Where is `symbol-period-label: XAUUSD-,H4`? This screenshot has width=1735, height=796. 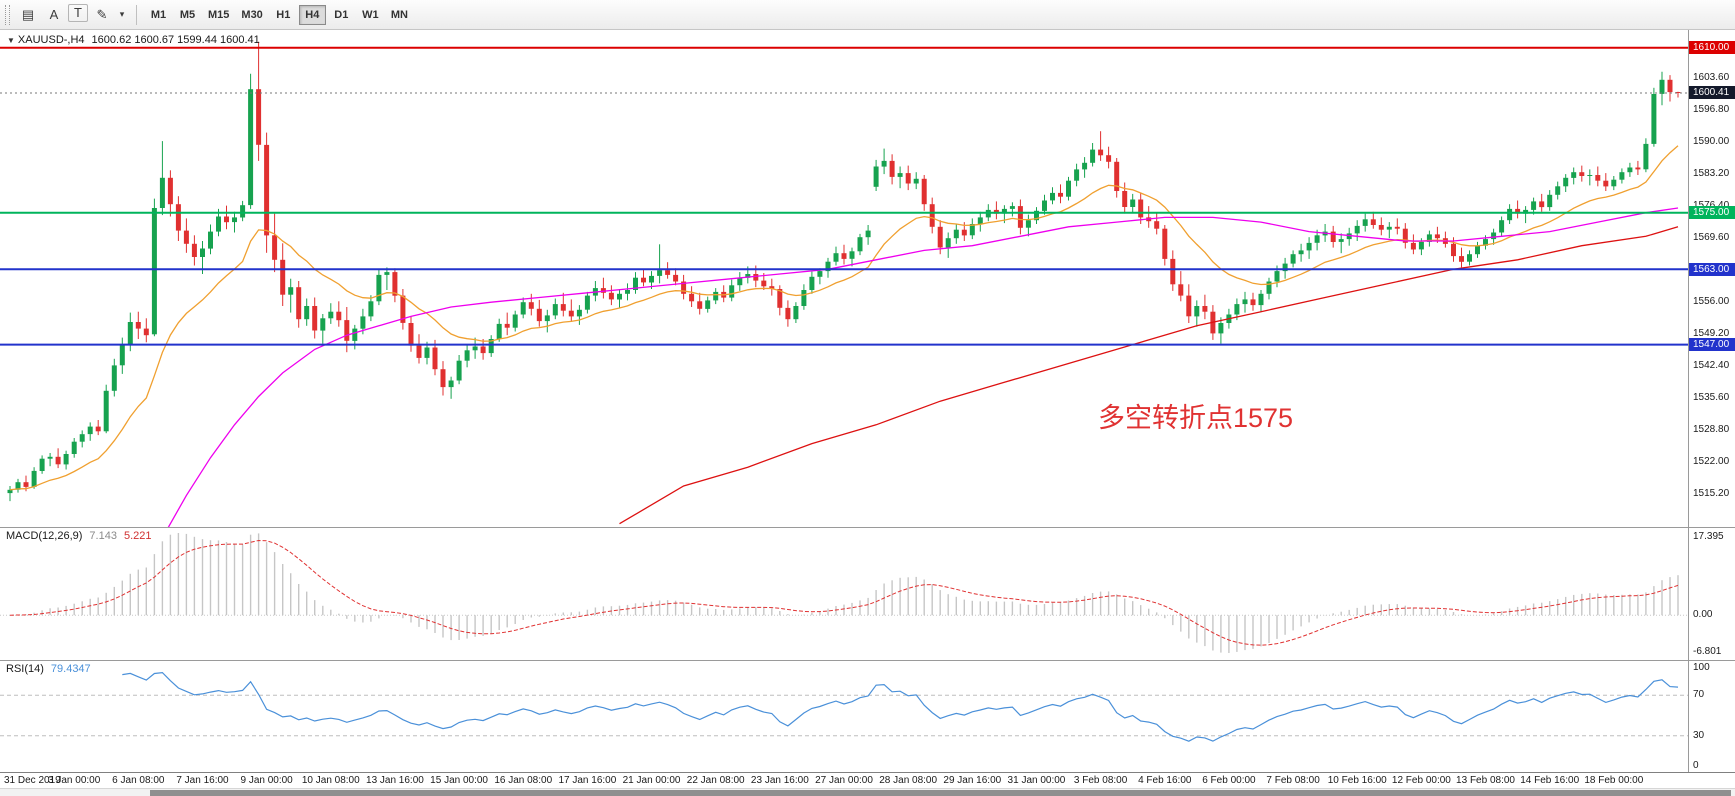 symbol-period-label: XAUUSD-,H4 is located at coordinates (51, 40).